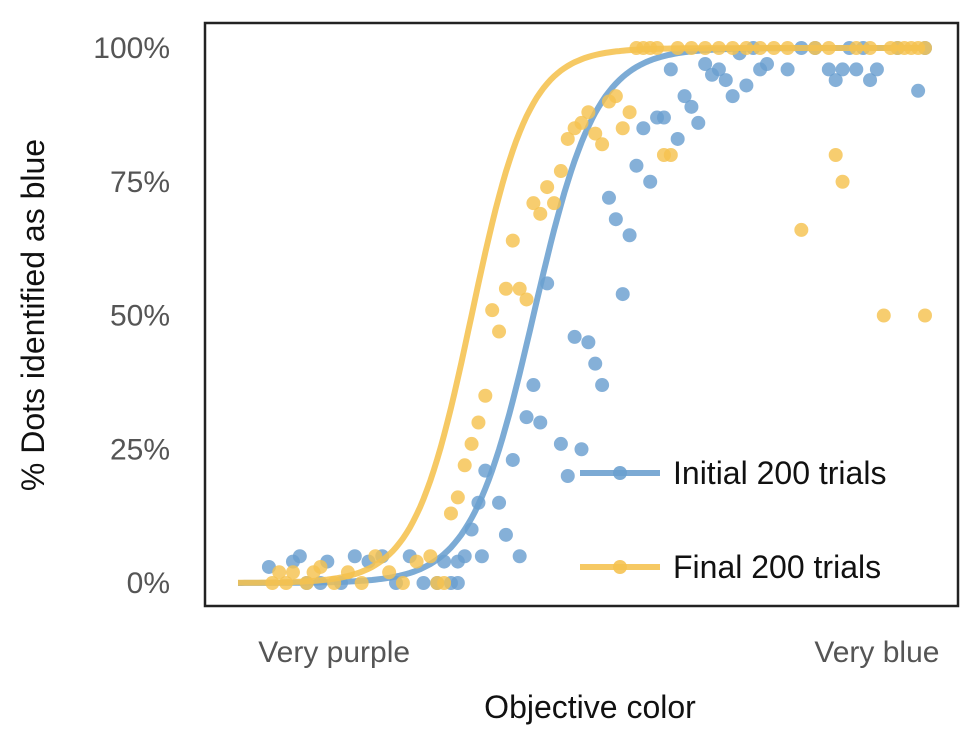 The width and height of the screenshot is (977, 741). What do you see at coordinates (33, 315) in the screenshot?
I see `y-axis-title: % Dots identified as blue` at bounding box center [33, 315].